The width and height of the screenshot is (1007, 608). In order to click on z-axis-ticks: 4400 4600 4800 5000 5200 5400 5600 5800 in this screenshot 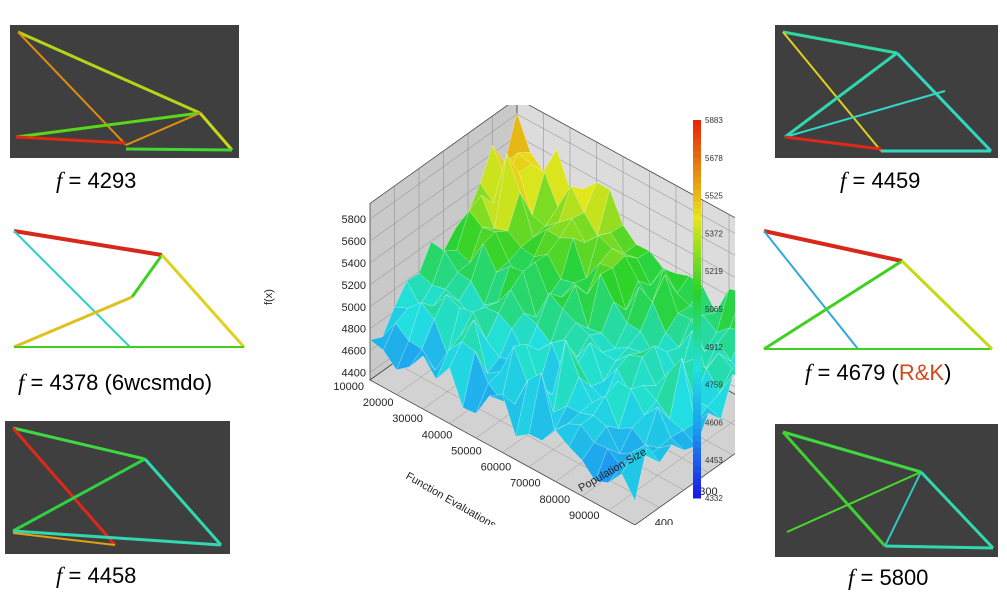, I will do `click(354, 296)`.